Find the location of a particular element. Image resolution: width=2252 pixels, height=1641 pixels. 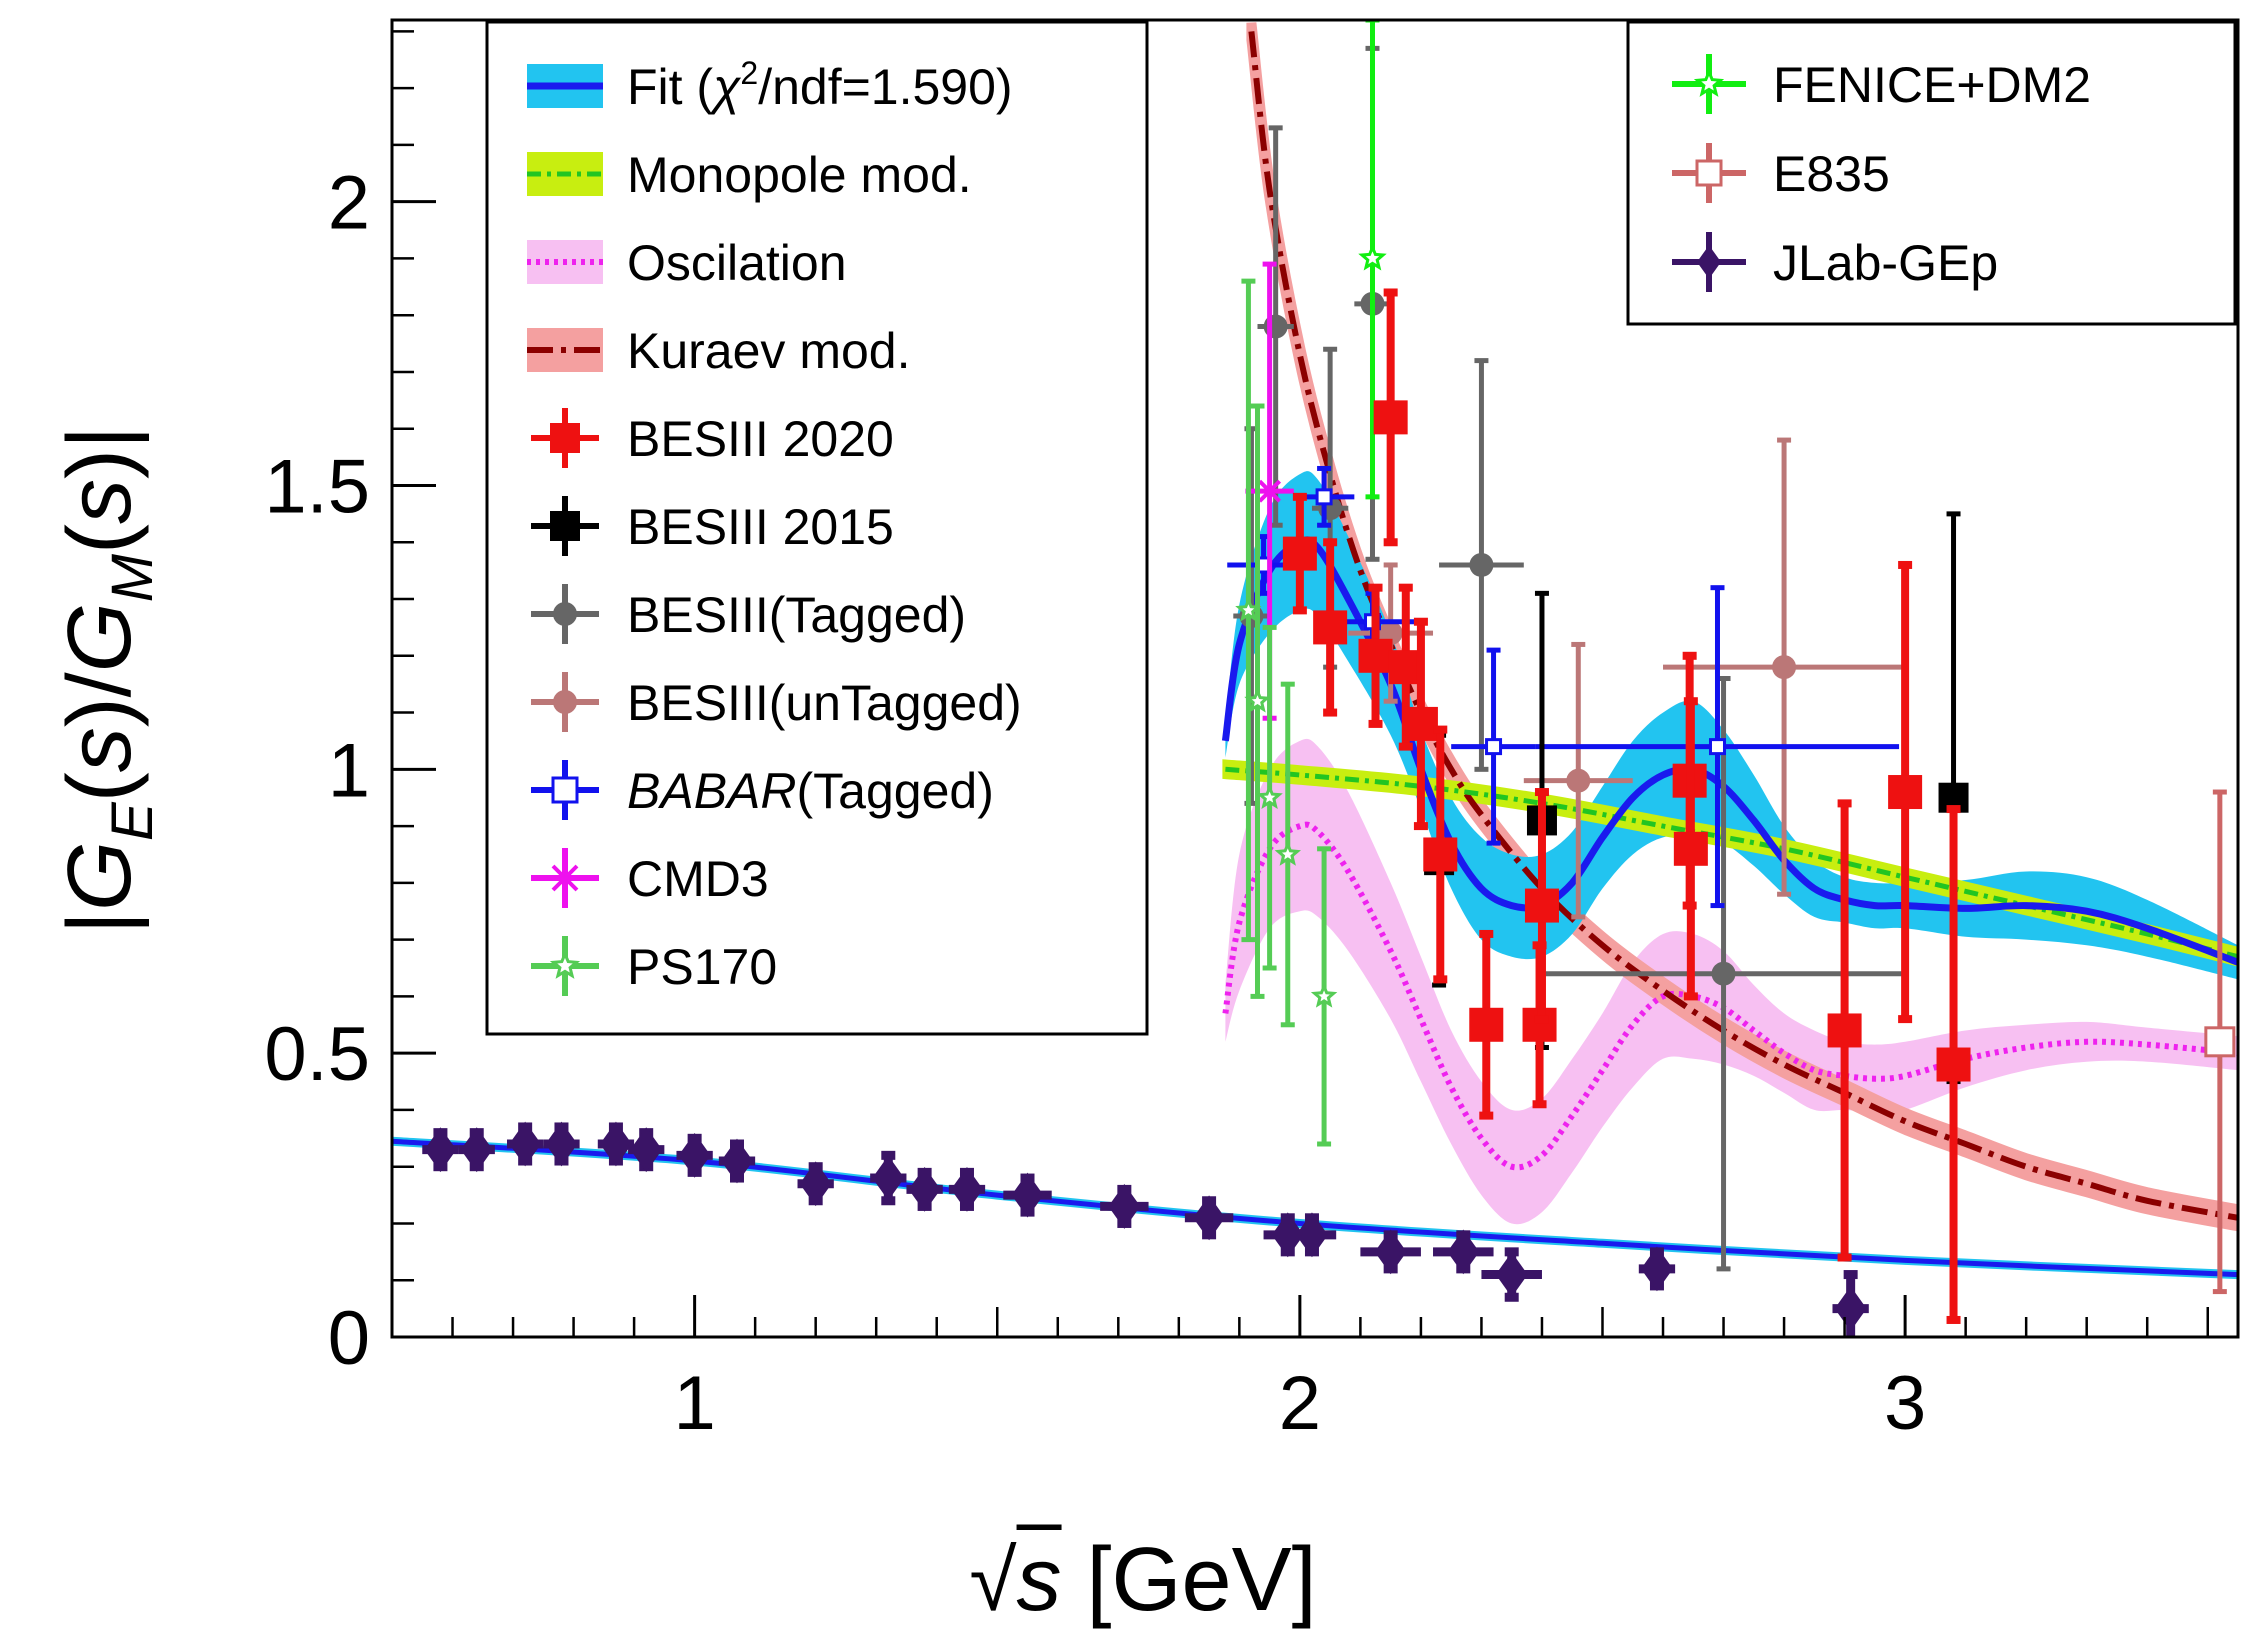

y-tick-label: 0.5 is located at coordinates (317, 1054).